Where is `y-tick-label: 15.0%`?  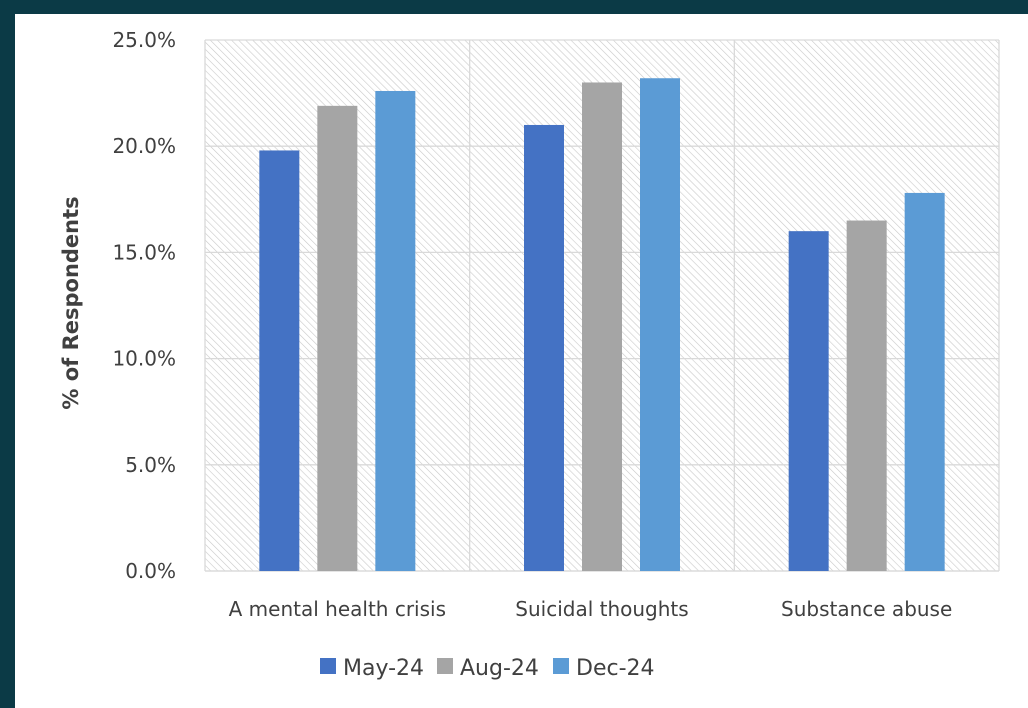 y-tick-label: 15.0% is located at coordinates (144, 252).